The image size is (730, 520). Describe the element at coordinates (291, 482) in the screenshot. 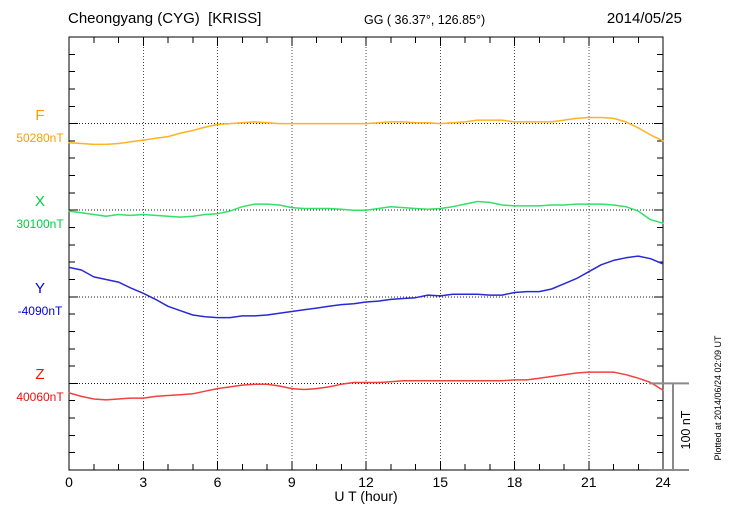

I see `hour-tick-label-9: 9` at that location.